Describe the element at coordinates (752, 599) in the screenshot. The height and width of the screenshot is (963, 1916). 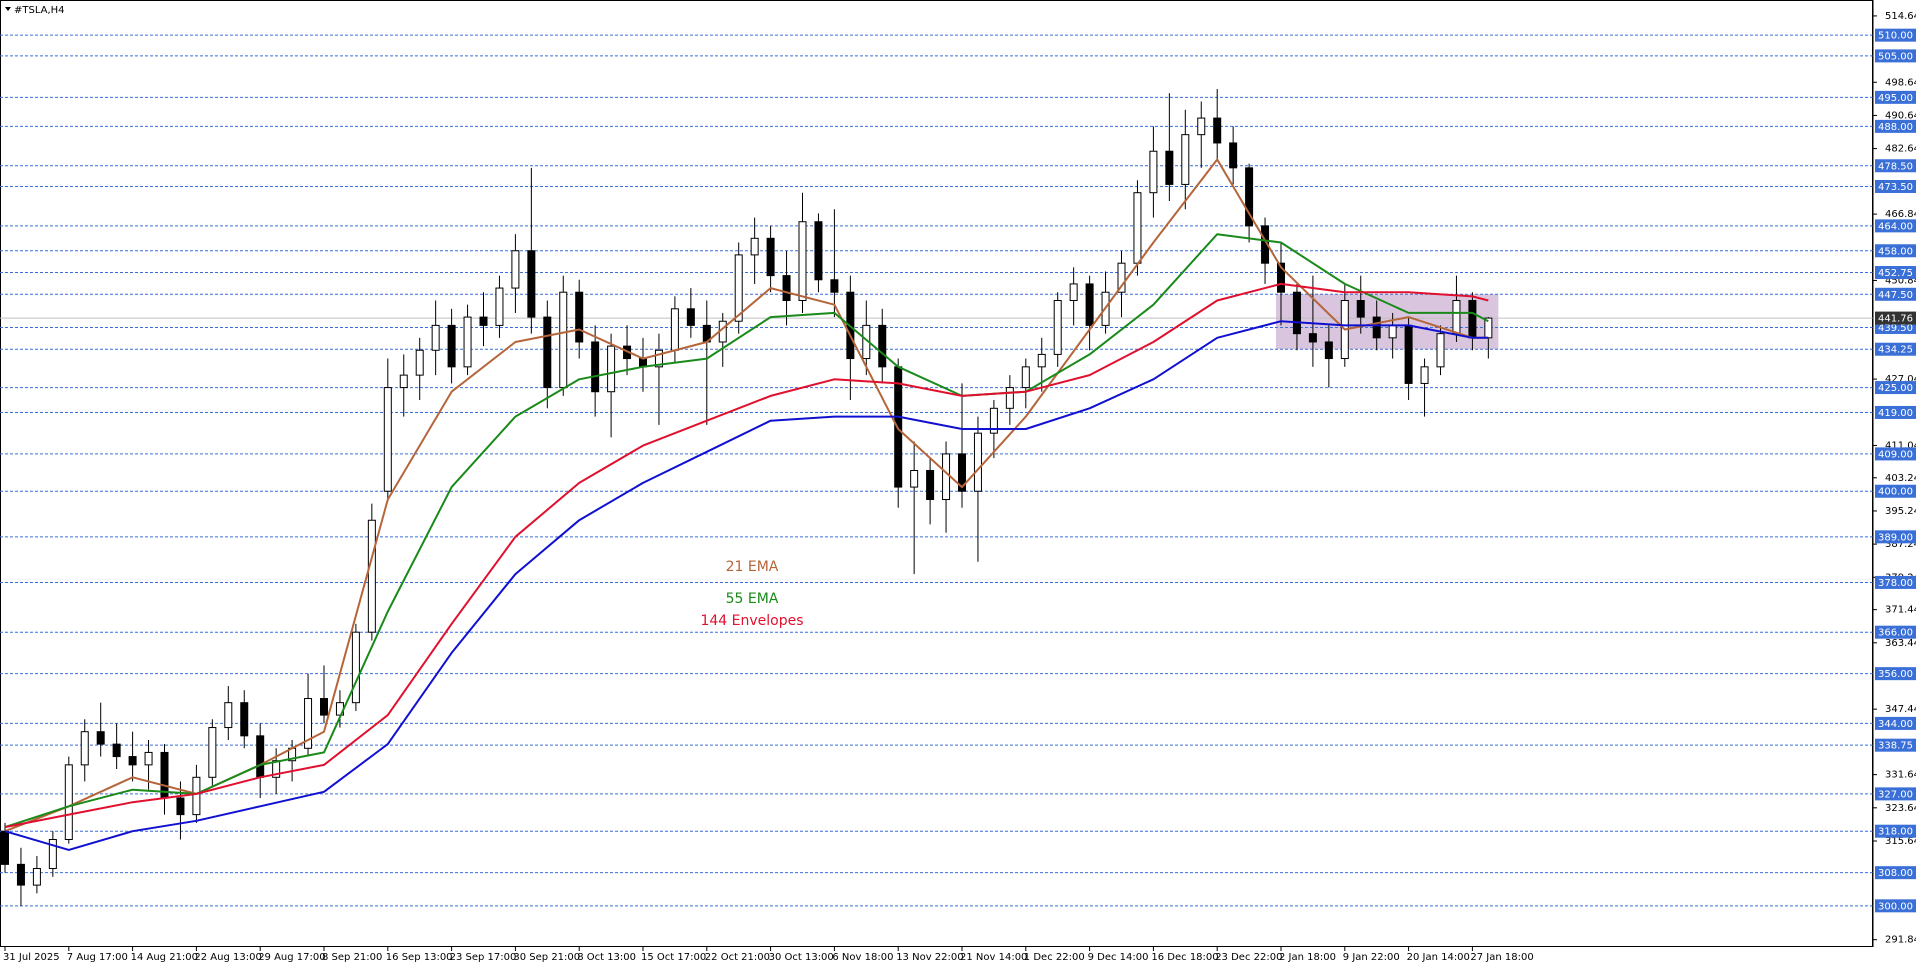
I see `series-annotation: 55 EMA` at that location.